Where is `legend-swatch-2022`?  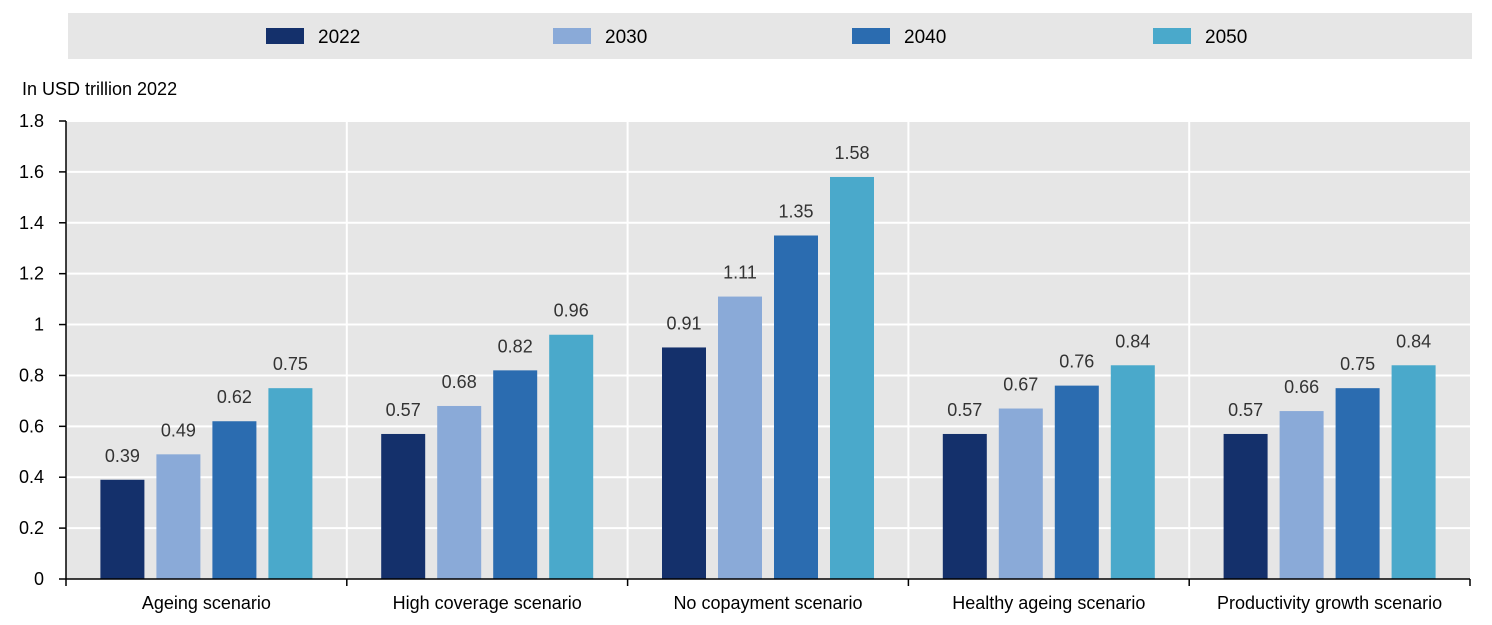 legend-swatch-2022 is located at coordinates (285, 36).